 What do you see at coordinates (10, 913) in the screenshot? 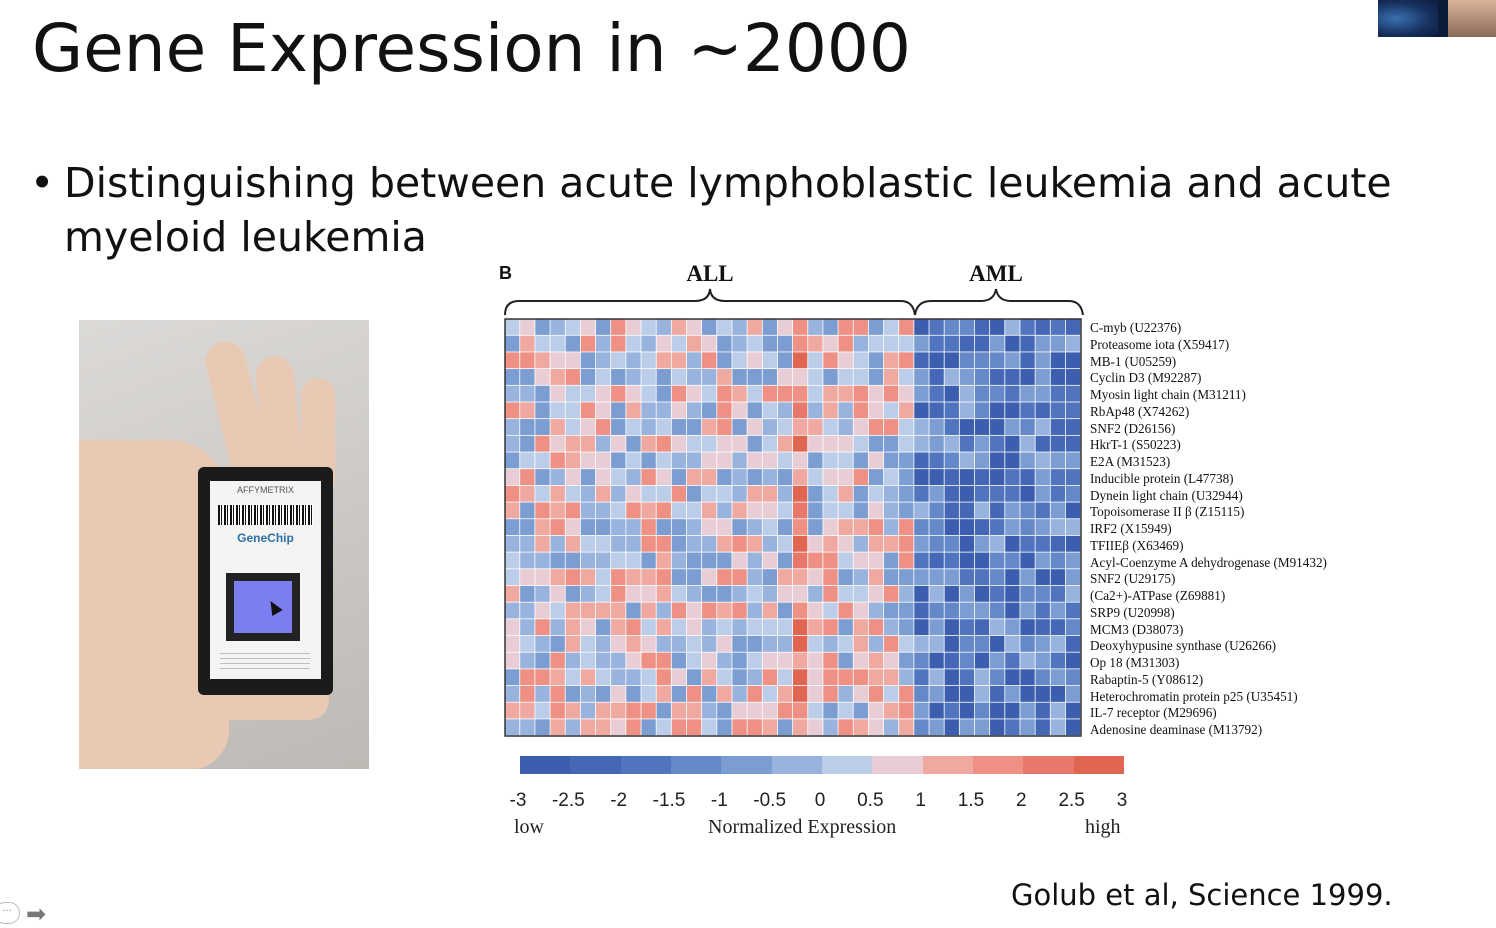
I see `more-icon: ···` at bounding box center [10, 913].